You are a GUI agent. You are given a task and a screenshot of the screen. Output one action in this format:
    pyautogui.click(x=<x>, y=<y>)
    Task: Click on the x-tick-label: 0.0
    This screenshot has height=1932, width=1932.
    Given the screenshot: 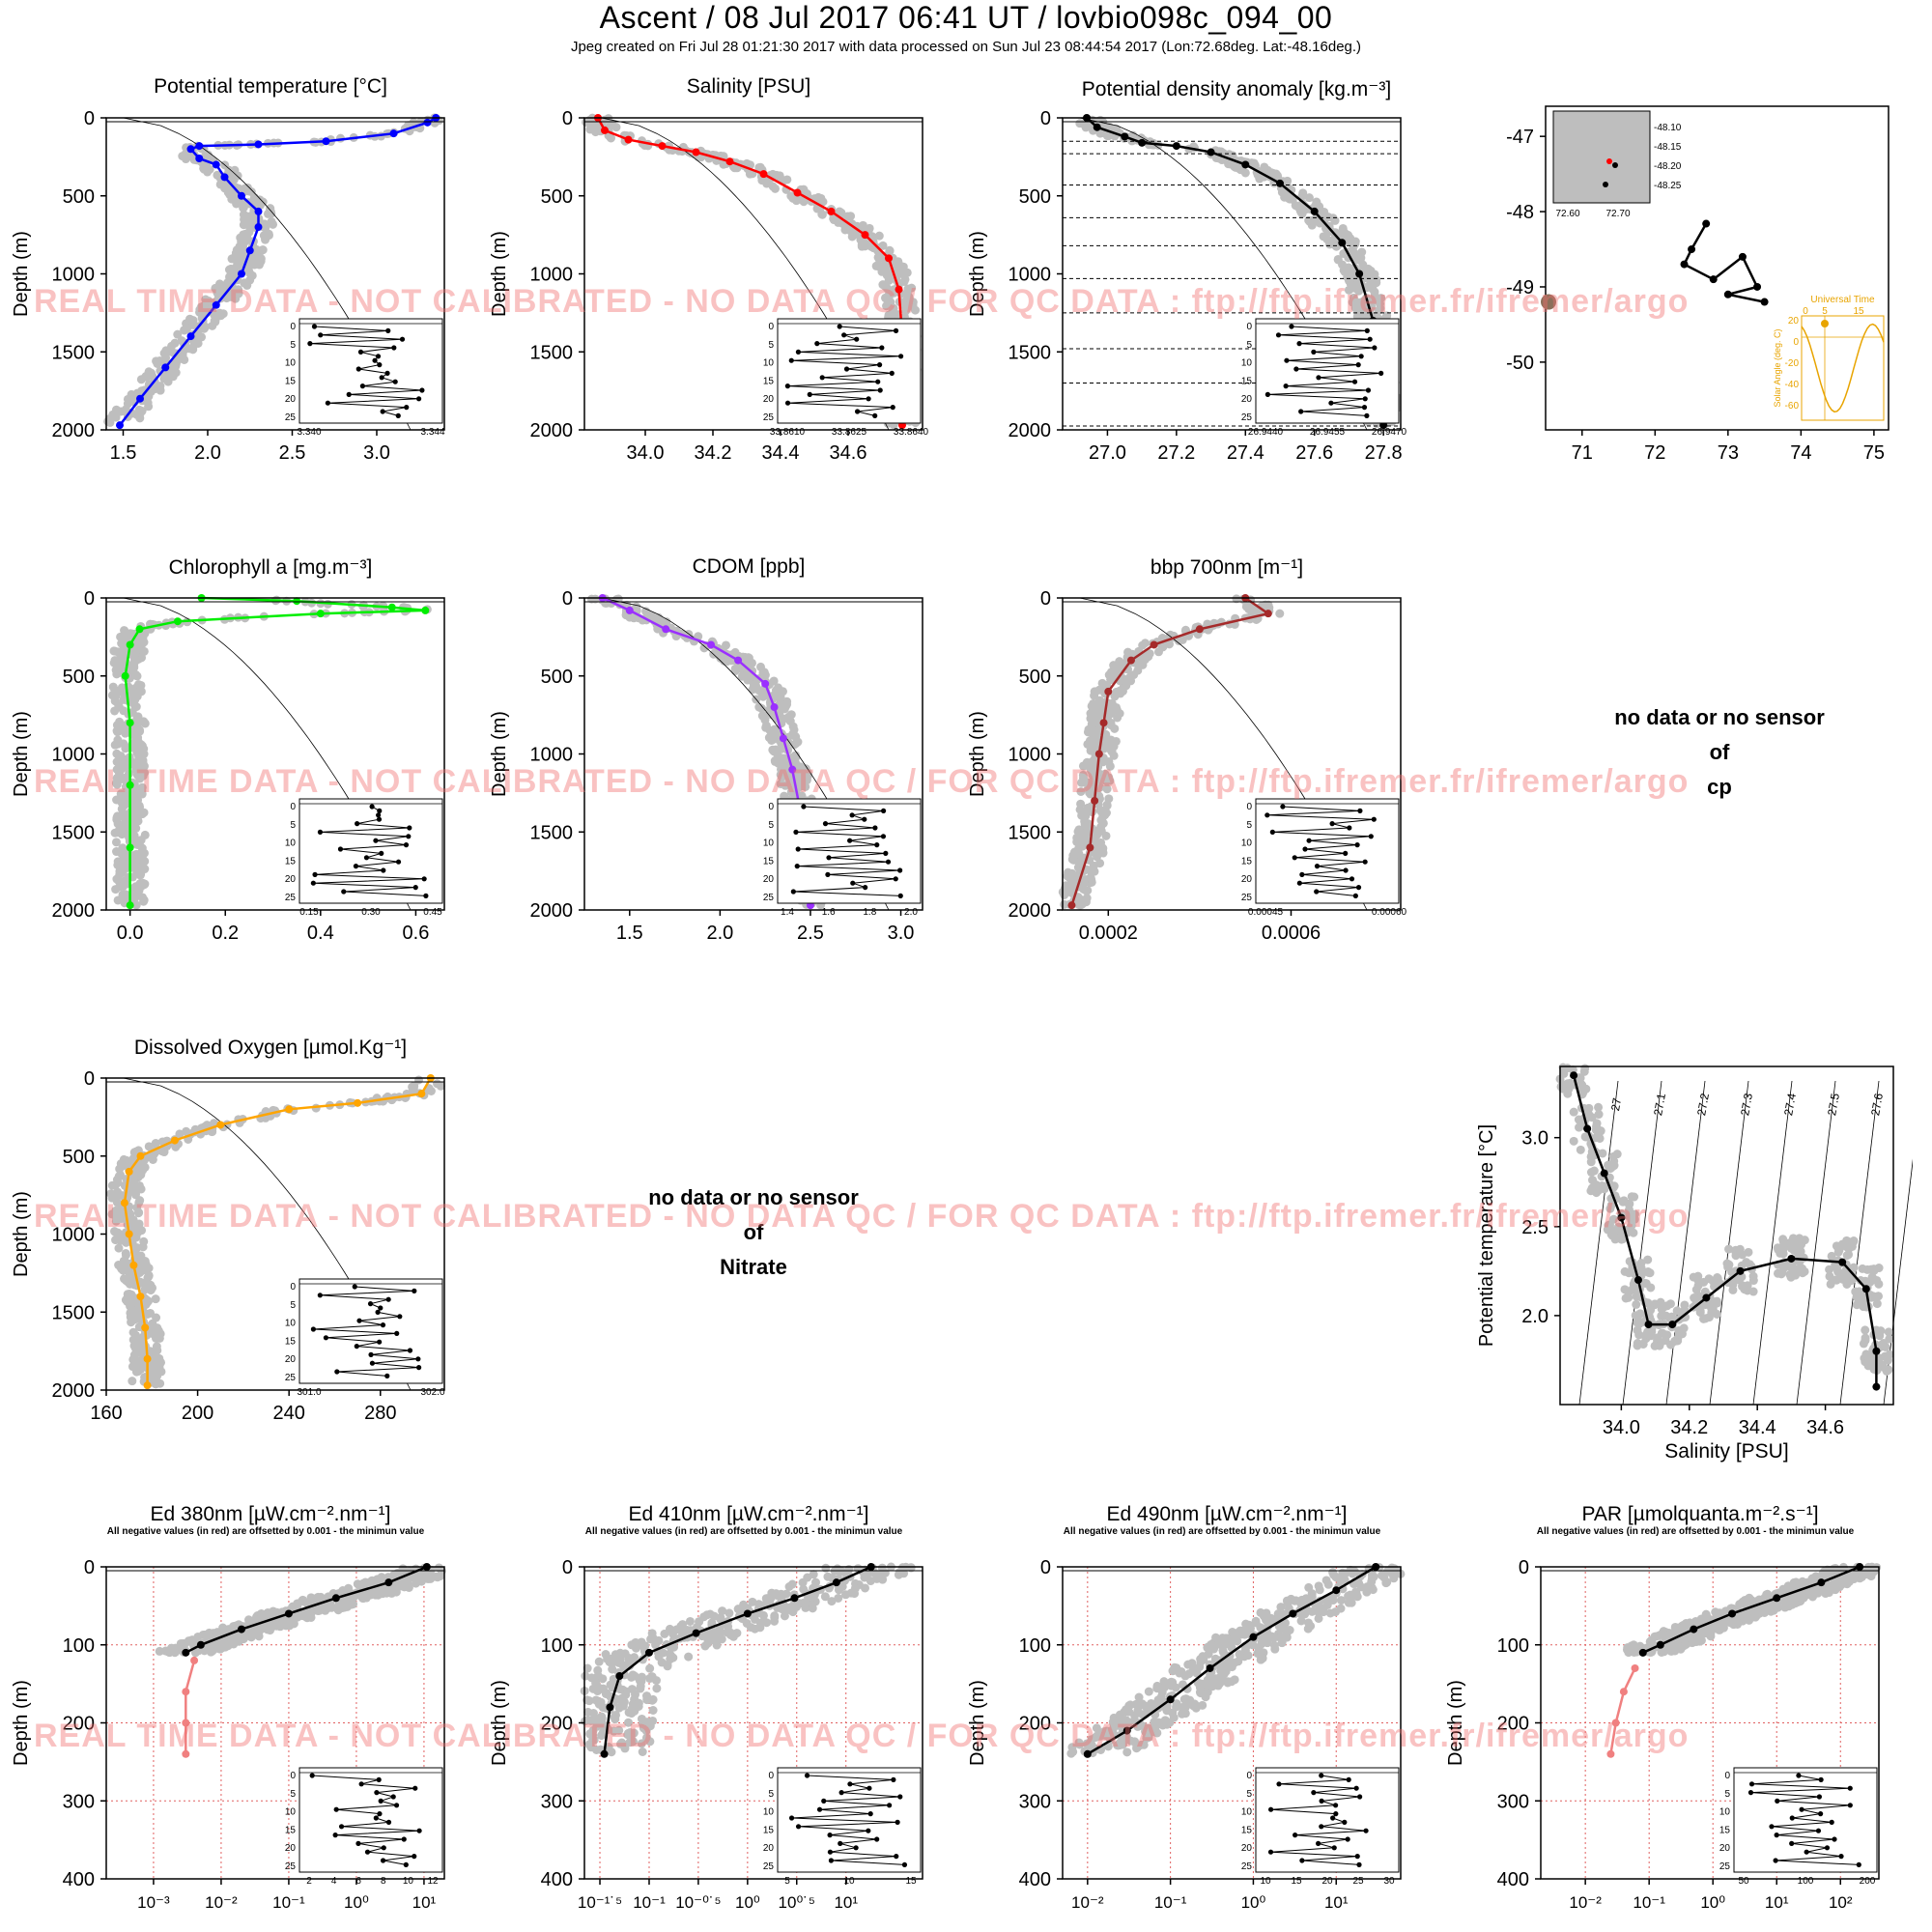 What is the action you would take?
    pyautogui.click(x=130, y=933)
    